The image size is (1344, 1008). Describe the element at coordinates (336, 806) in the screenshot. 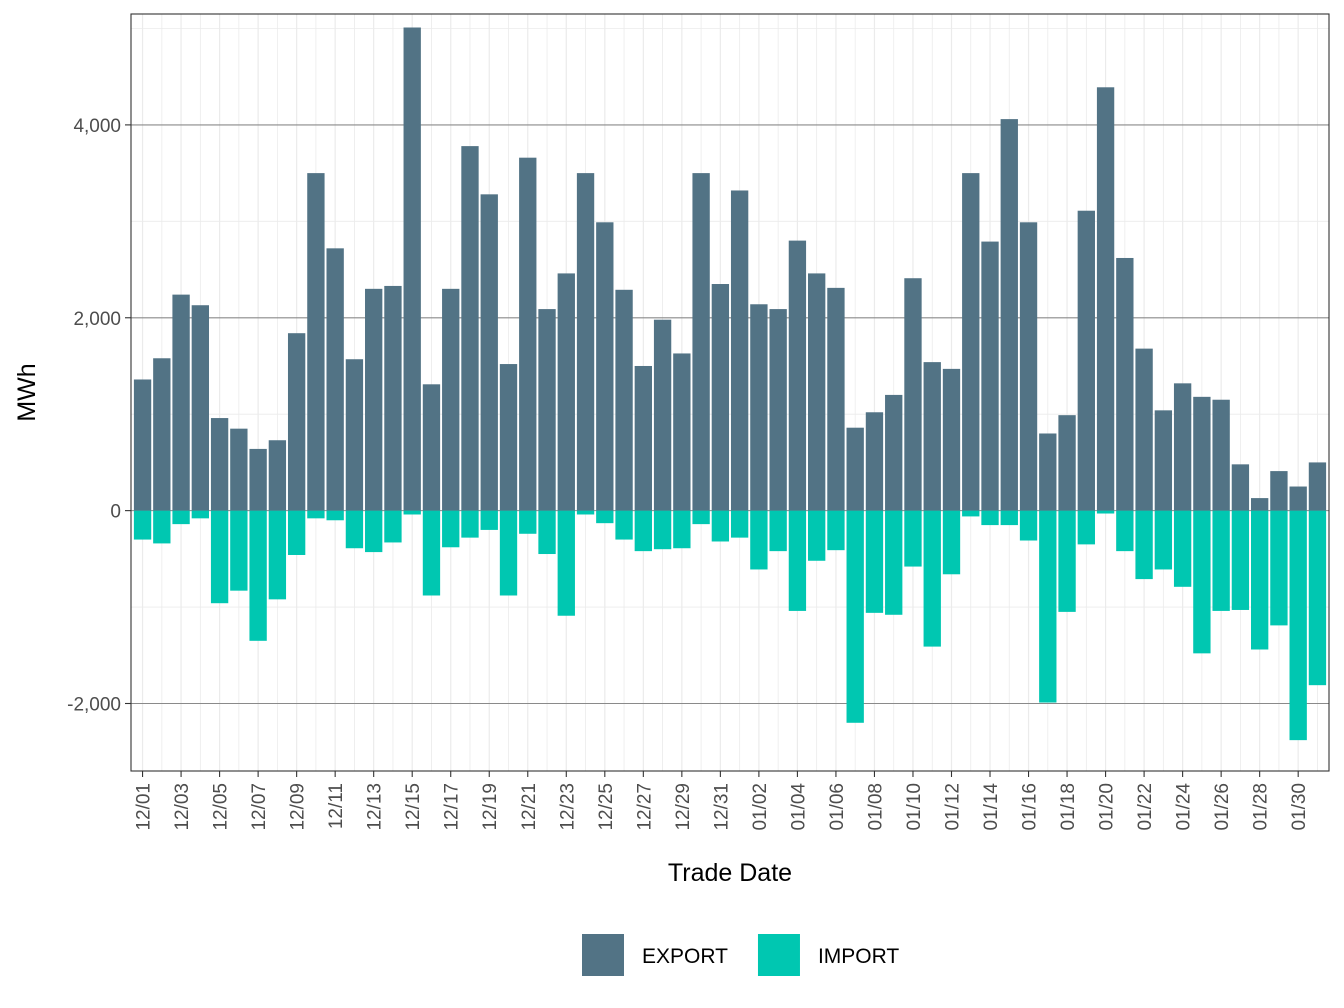

I see `x-tick-label: 12/11` at that location.